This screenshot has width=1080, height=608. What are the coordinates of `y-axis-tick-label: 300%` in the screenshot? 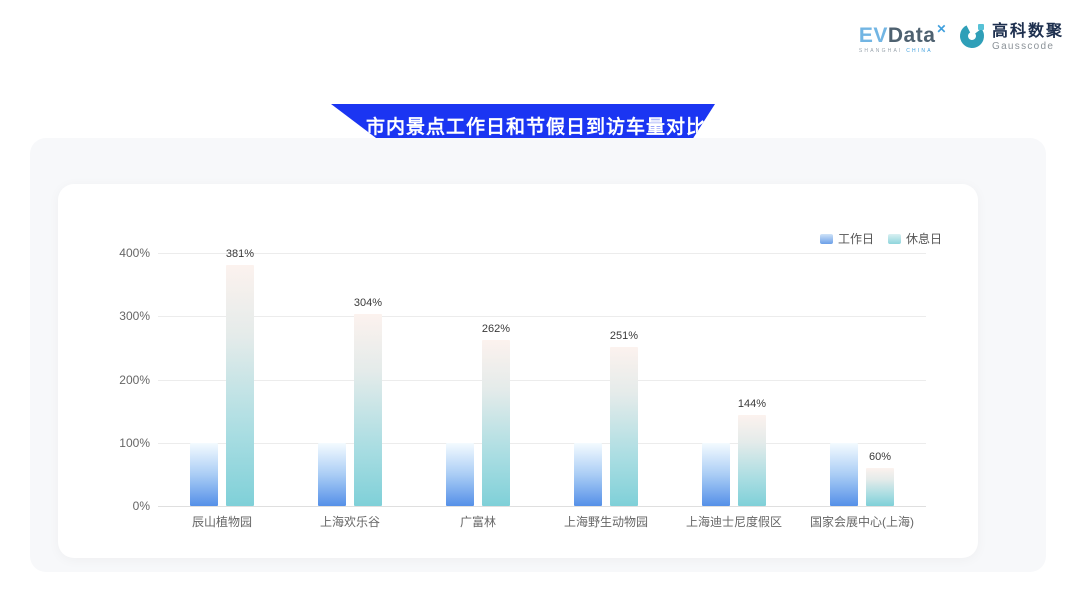 It's located at (134, 316).